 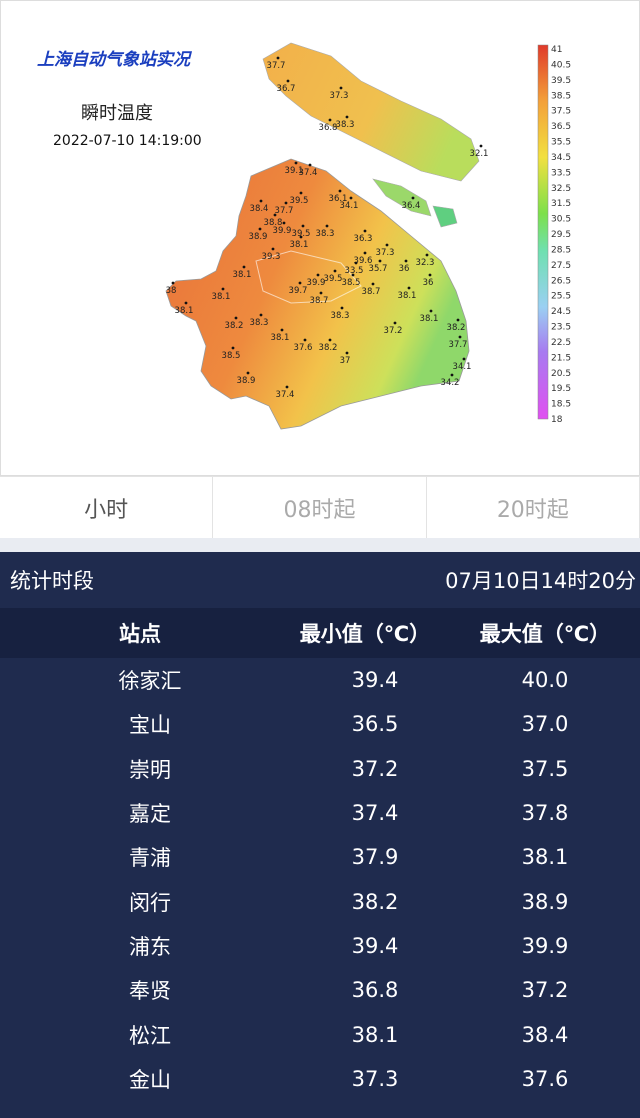 I want to click on scale-label: 29.5, so click(x=561, y=235).